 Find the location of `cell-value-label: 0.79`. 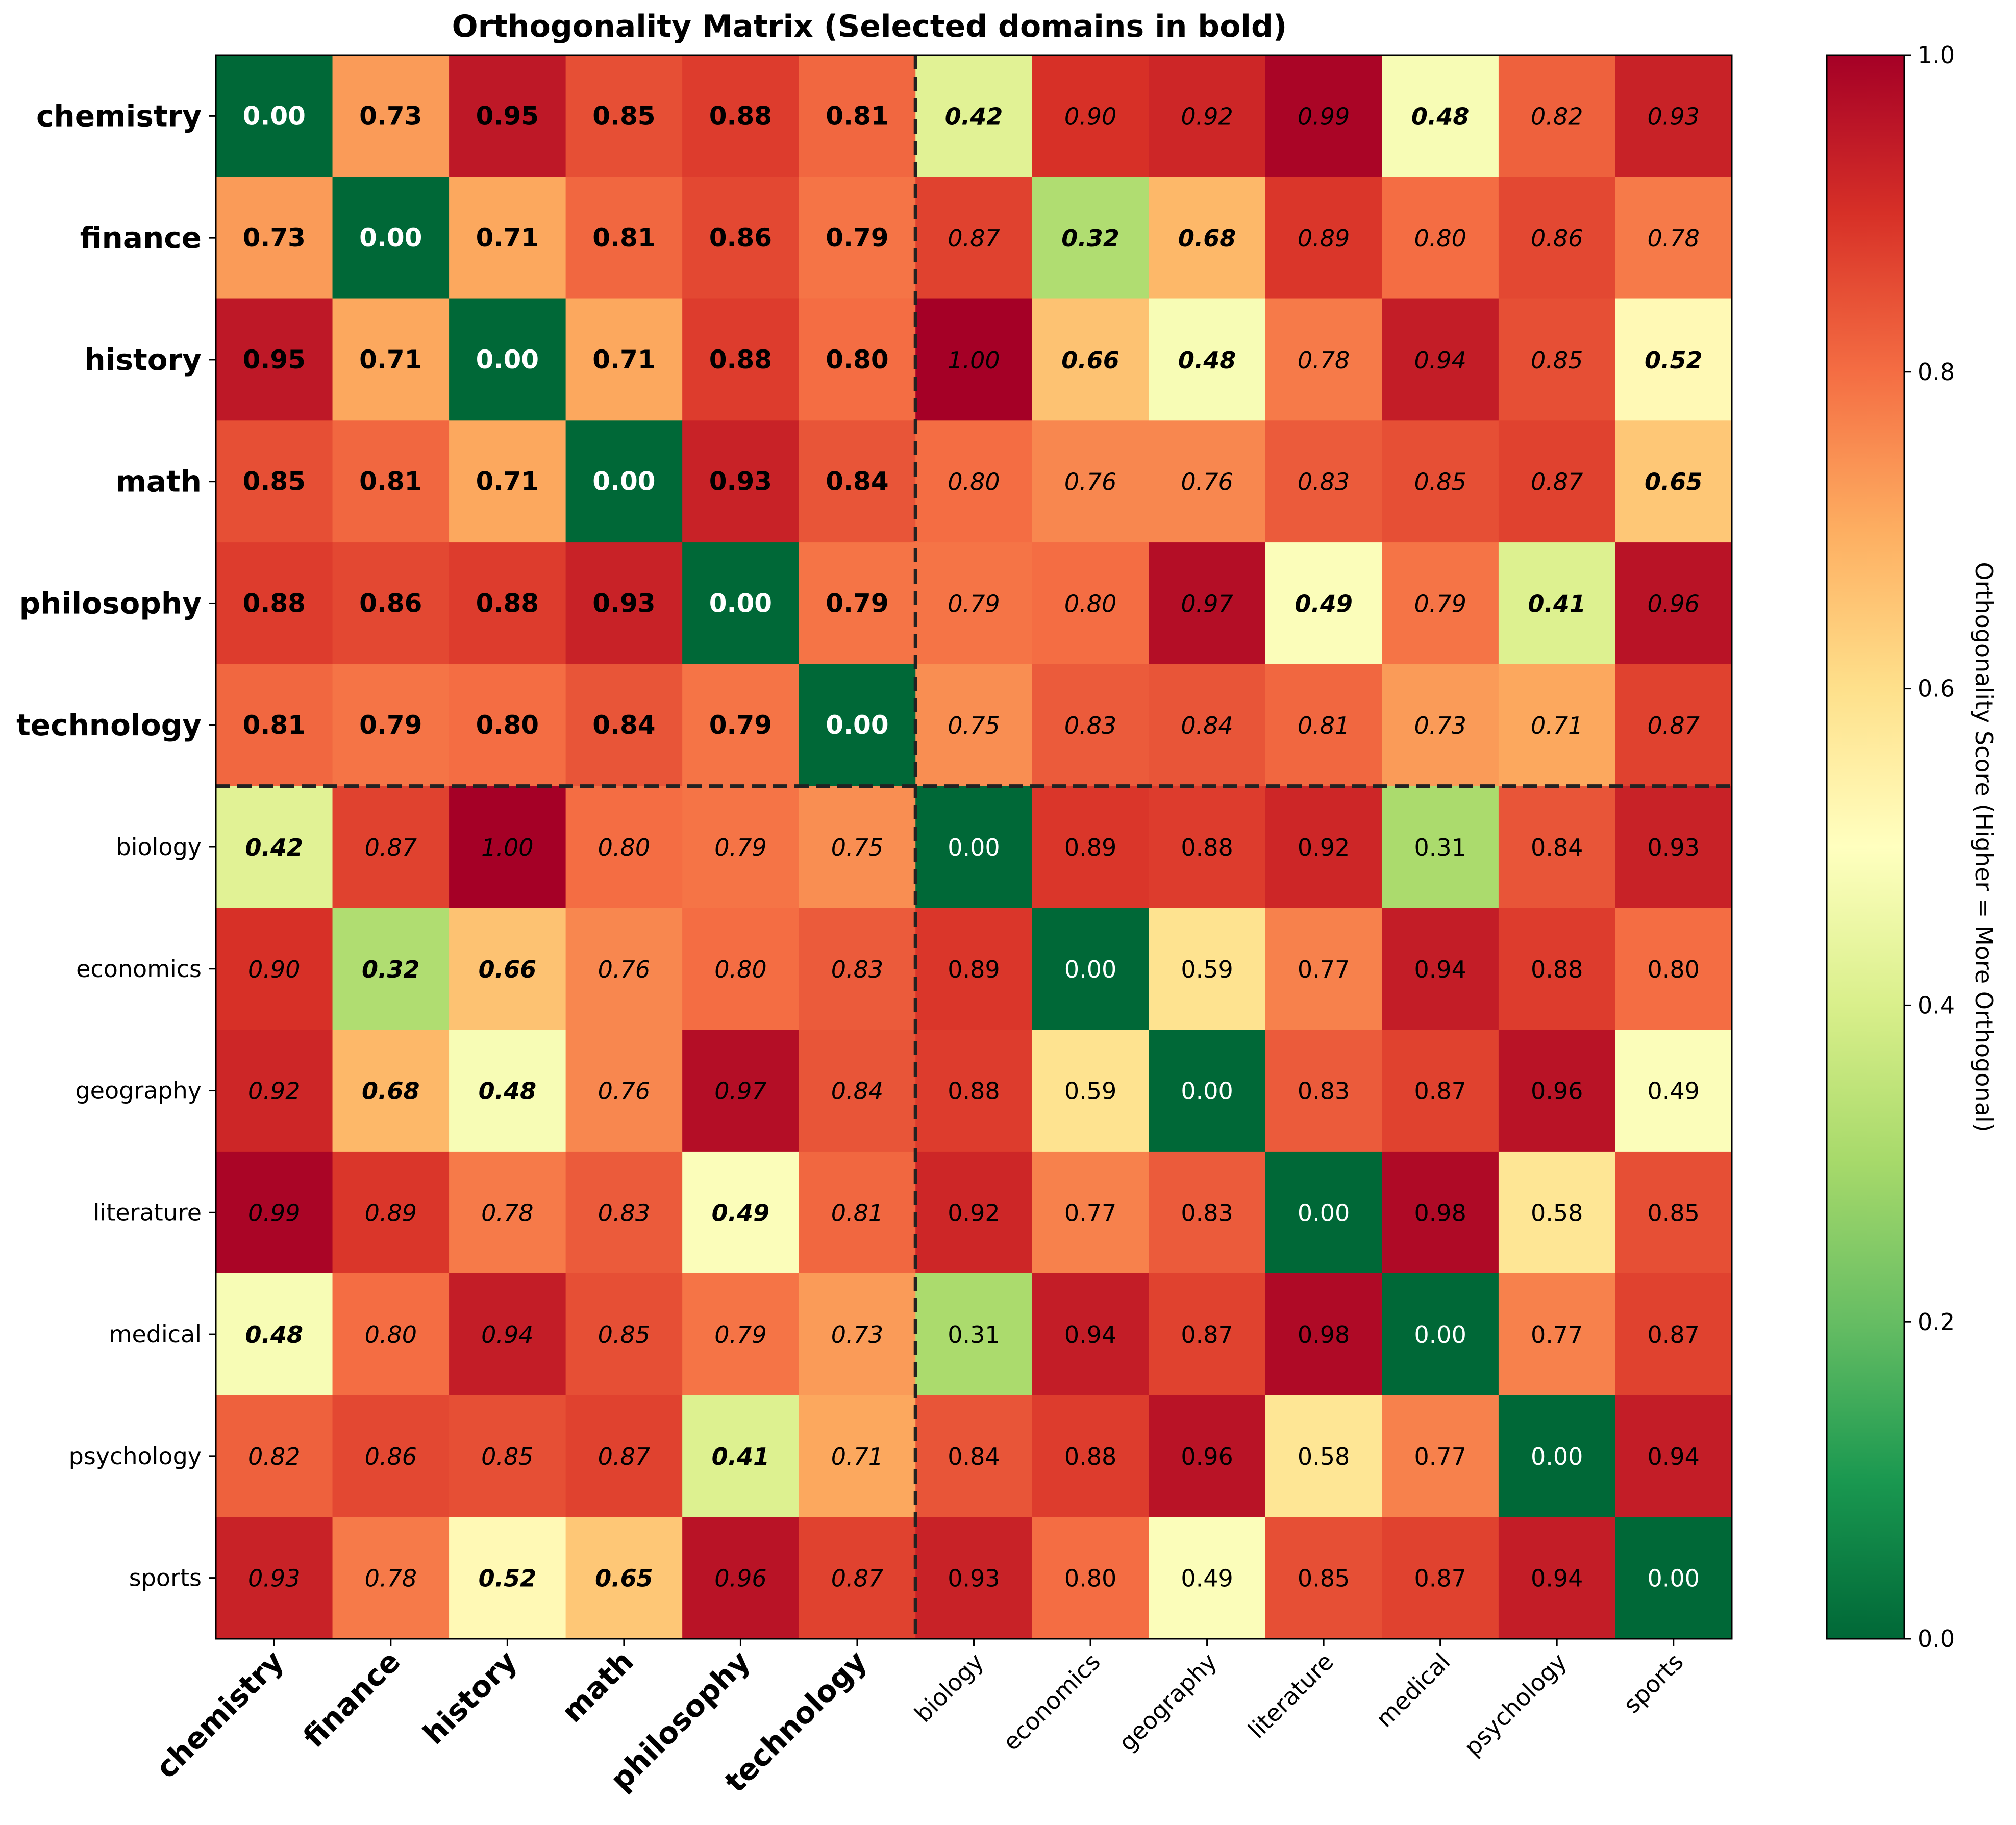

cell-value-label: 0.79 is located at coordinates (741, 725).